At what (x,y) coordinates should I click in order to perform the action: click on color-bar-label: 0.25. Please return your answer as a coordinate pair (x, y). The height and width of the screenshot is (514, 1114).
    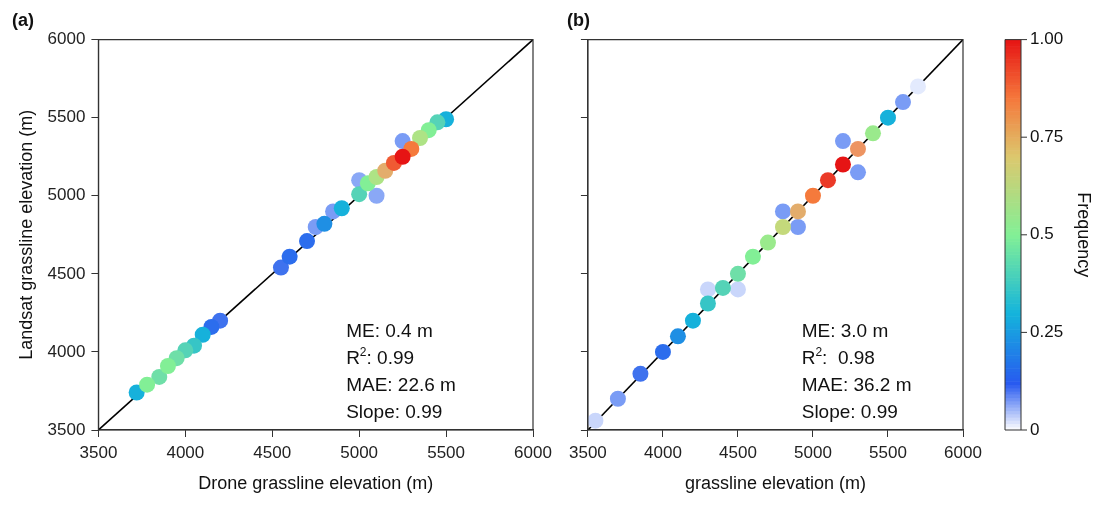
    Looking at the image, I should click on (1047, 332).